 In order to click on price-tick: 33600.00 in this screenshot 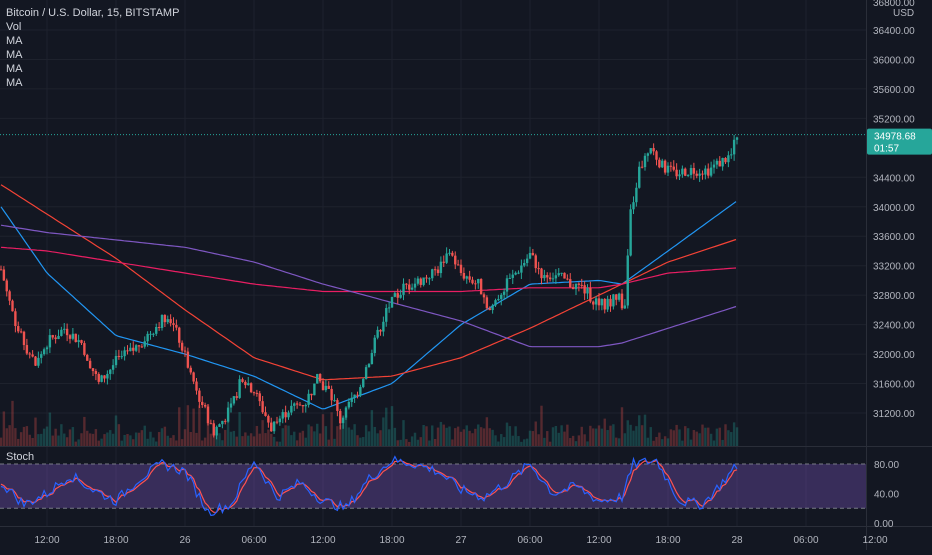, I will do `click(894, 237)`.